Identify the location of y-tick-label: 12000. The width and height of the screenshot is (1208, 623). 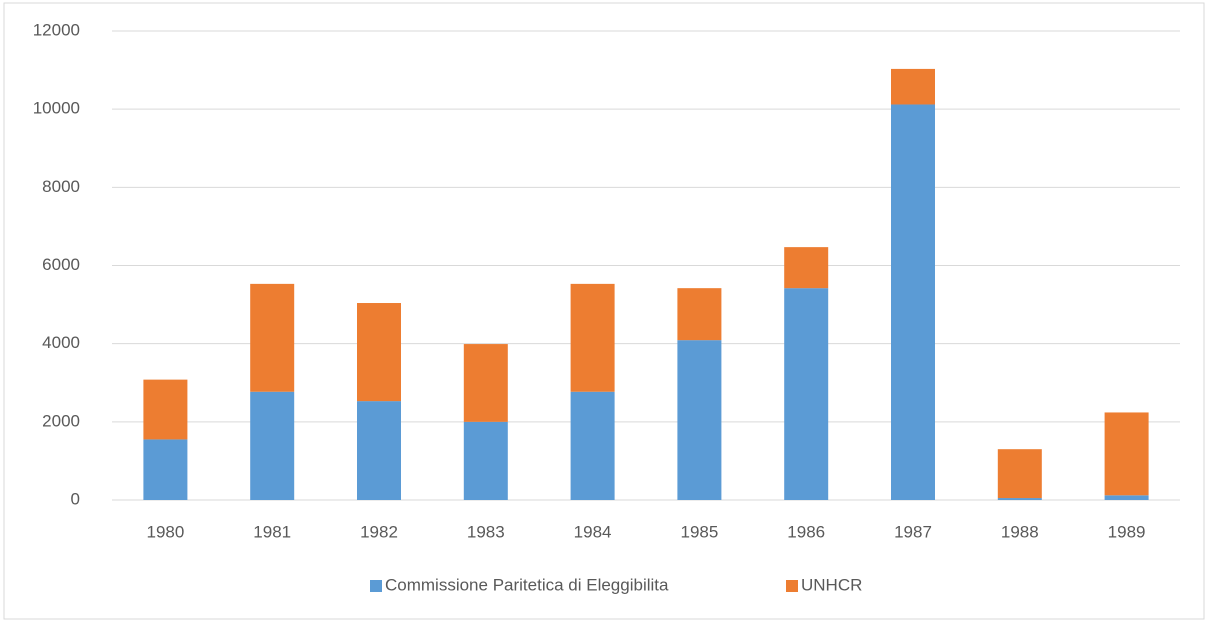
(56, 29).